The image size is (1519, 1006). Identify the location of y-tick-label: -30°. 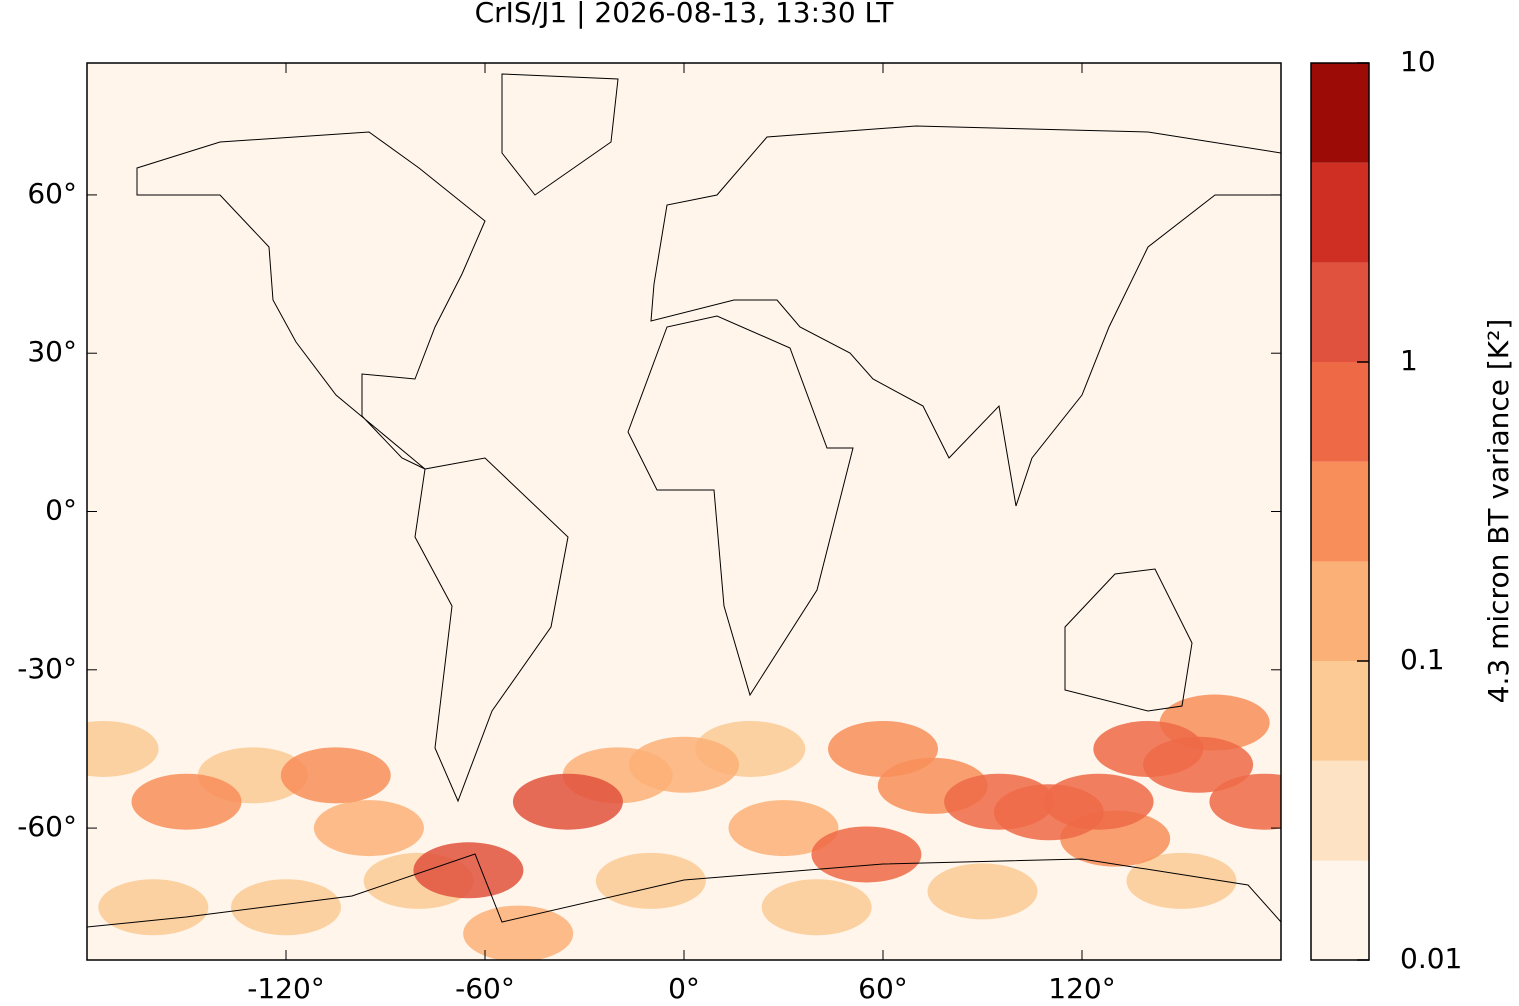
(47, 668).